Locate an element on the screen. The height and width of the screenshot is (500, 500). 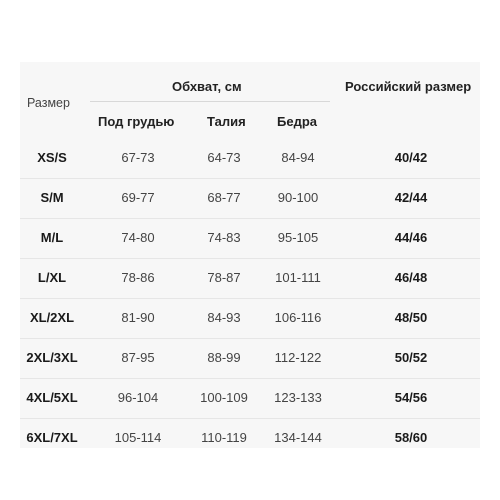
cell-waist: 84-93 is located at coordinates (224, 317).